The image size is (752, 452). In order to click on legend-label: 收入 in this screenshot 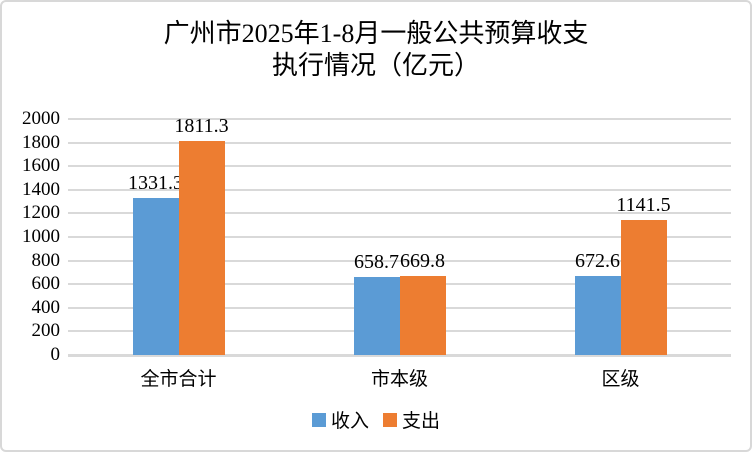, I will do `click(349, 421)`.